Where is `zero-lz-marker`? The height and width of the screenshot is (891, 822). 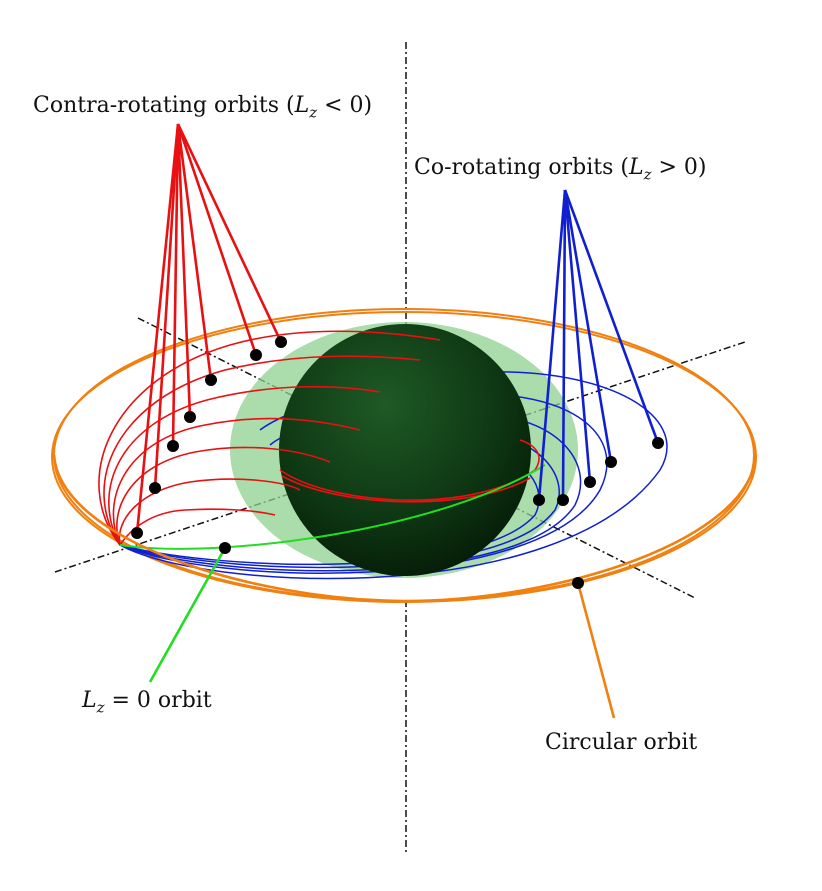 zero-lz-marker is located at coordinates (225, 548).